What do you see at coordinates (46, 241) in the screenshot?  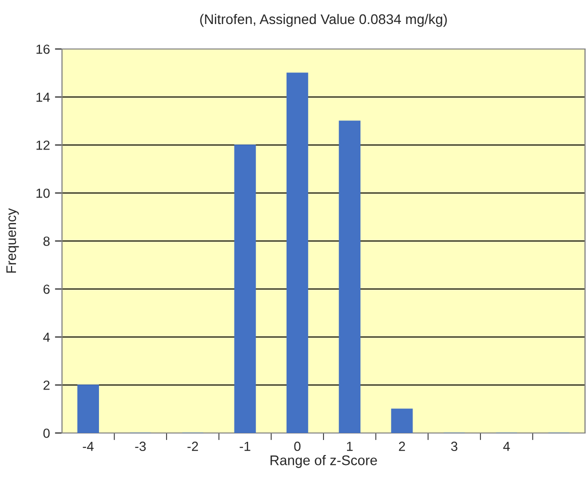 I see `y-tick-label: 8` at bounding box center [46, 241].